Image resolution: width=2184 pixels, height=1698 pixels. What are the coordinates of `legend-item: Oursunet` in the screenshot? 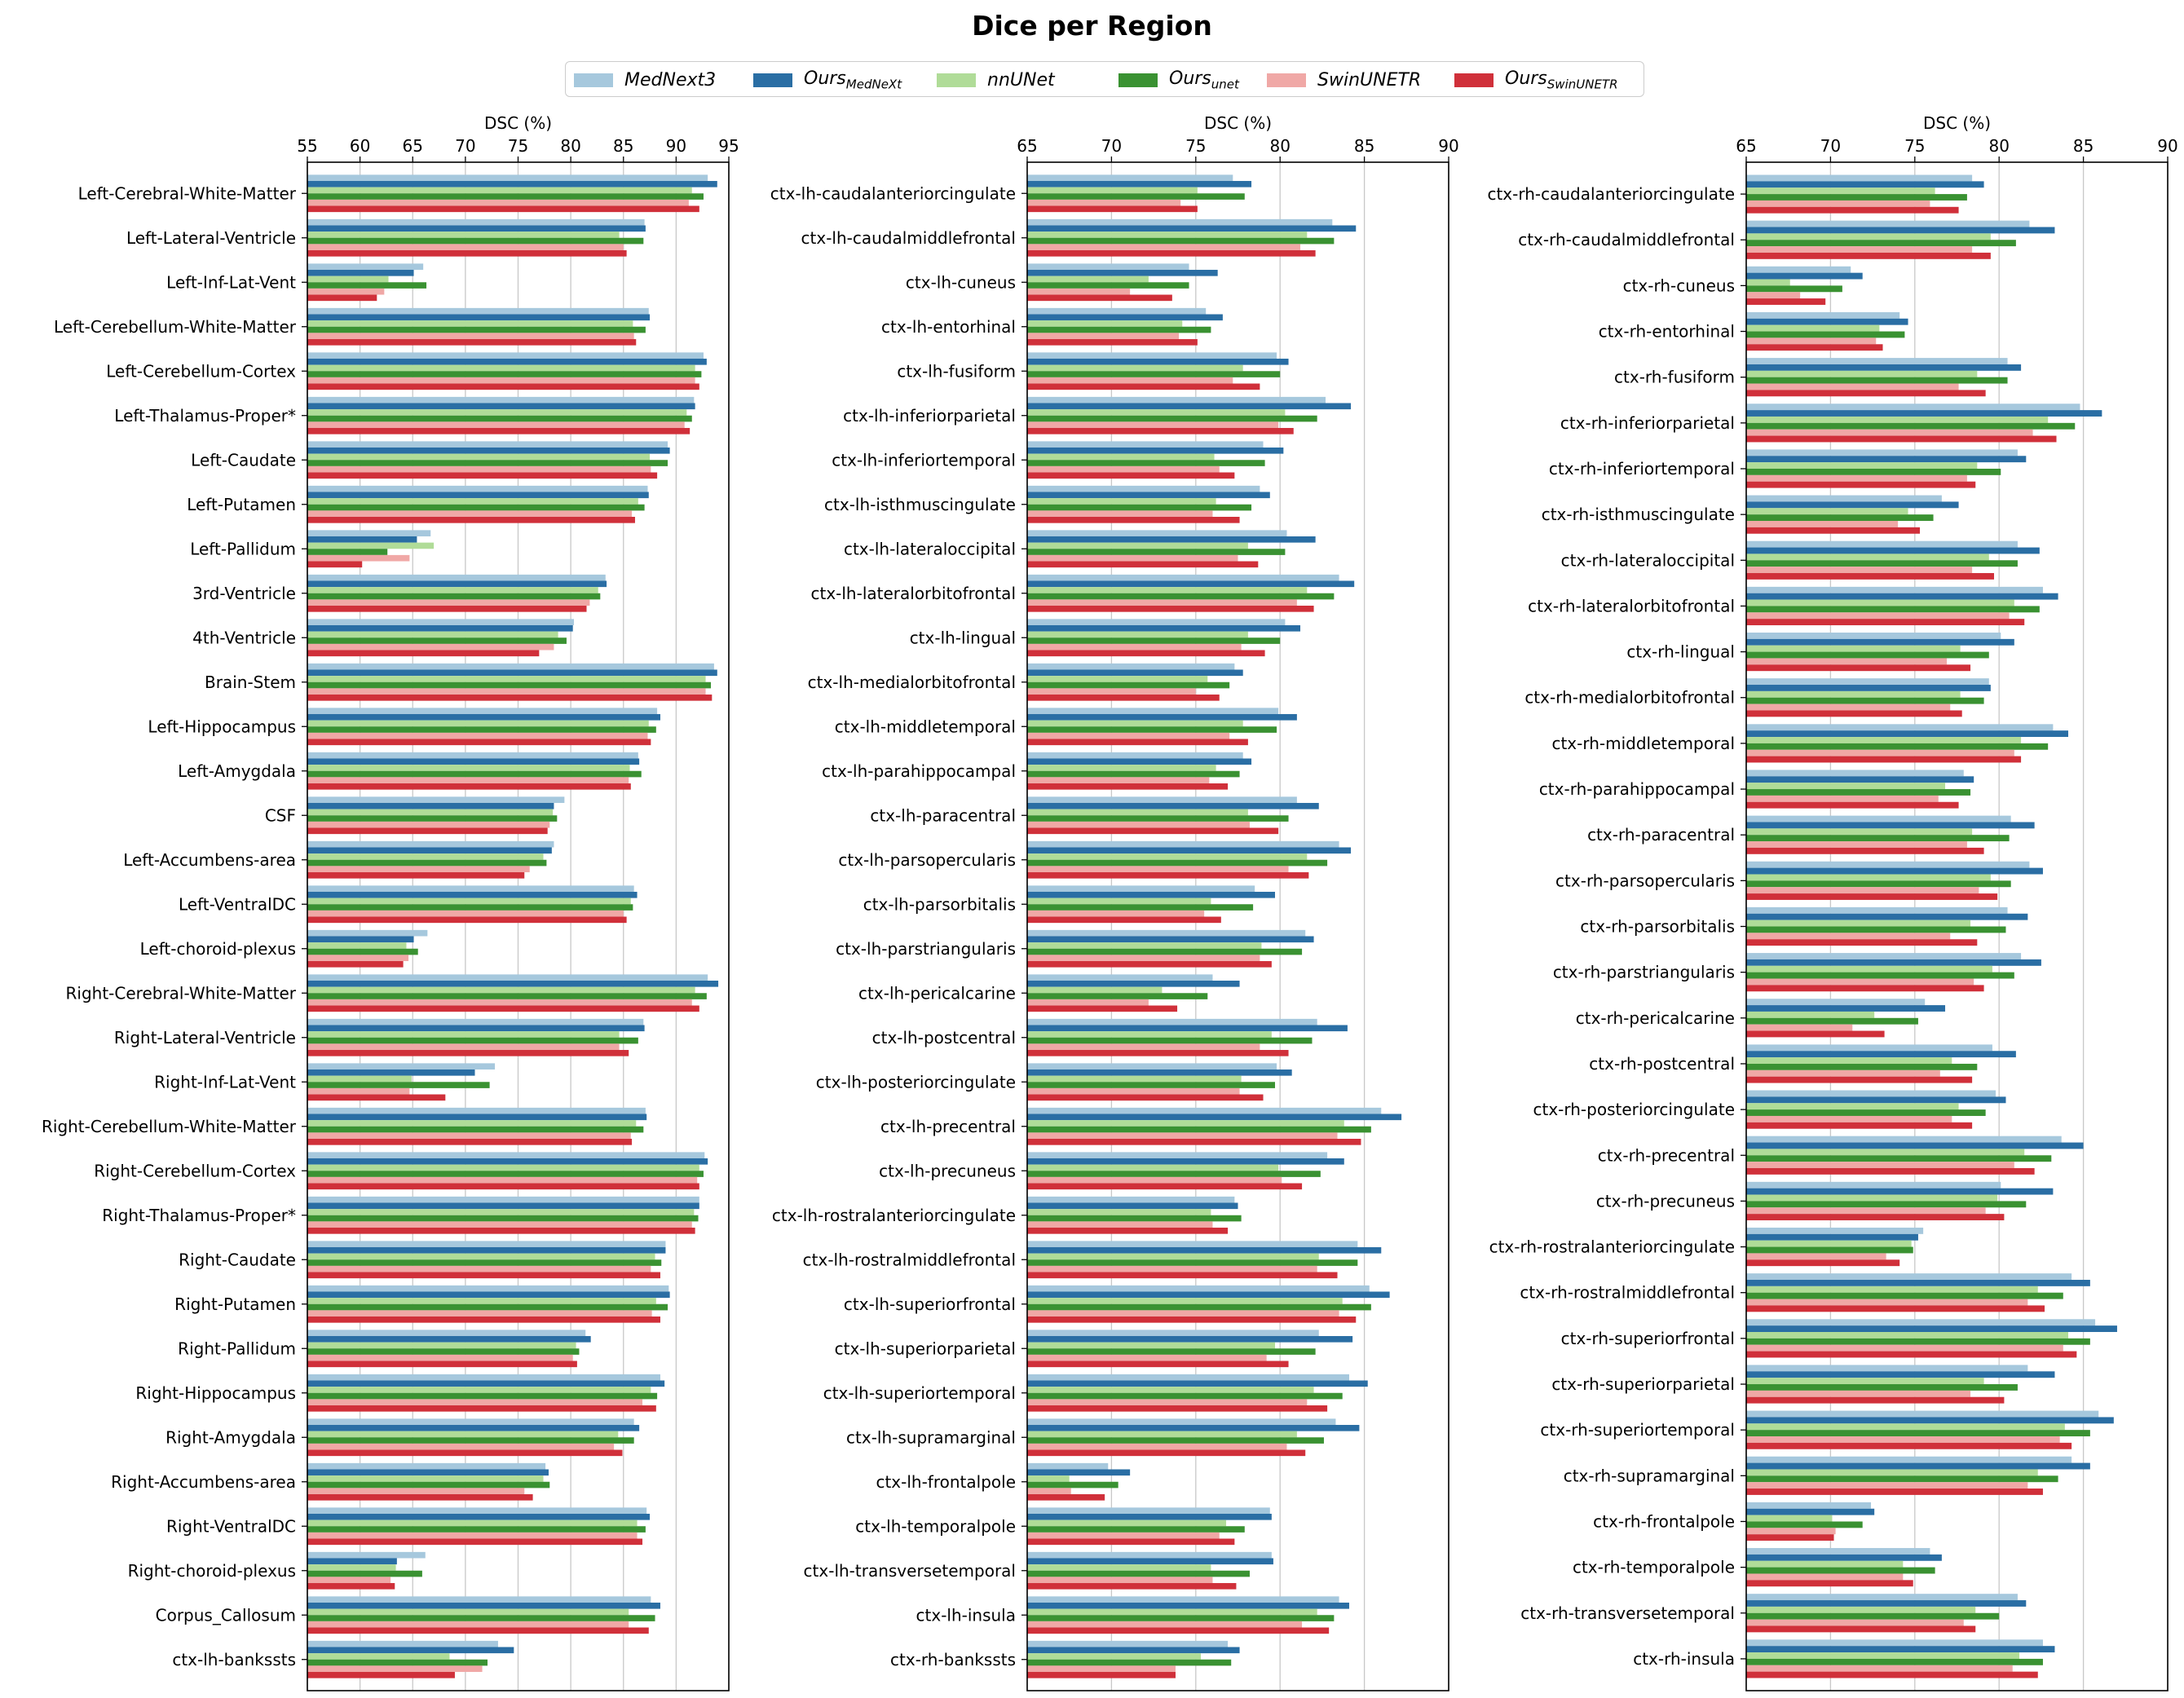 It's located at (1178, 80).